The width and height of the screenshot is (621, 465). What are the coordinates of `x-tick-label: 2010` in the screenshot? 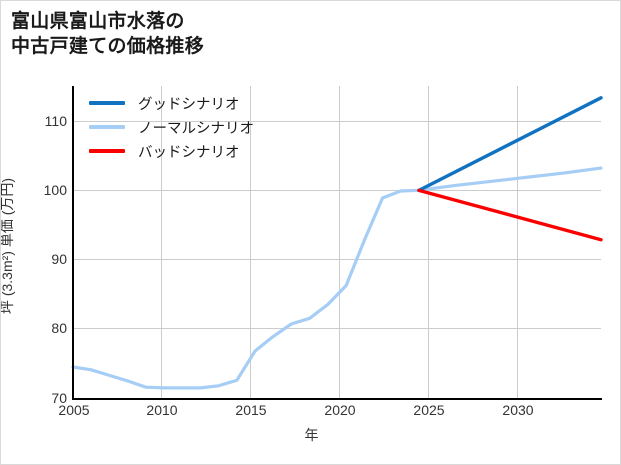 It's located at (162, 410).